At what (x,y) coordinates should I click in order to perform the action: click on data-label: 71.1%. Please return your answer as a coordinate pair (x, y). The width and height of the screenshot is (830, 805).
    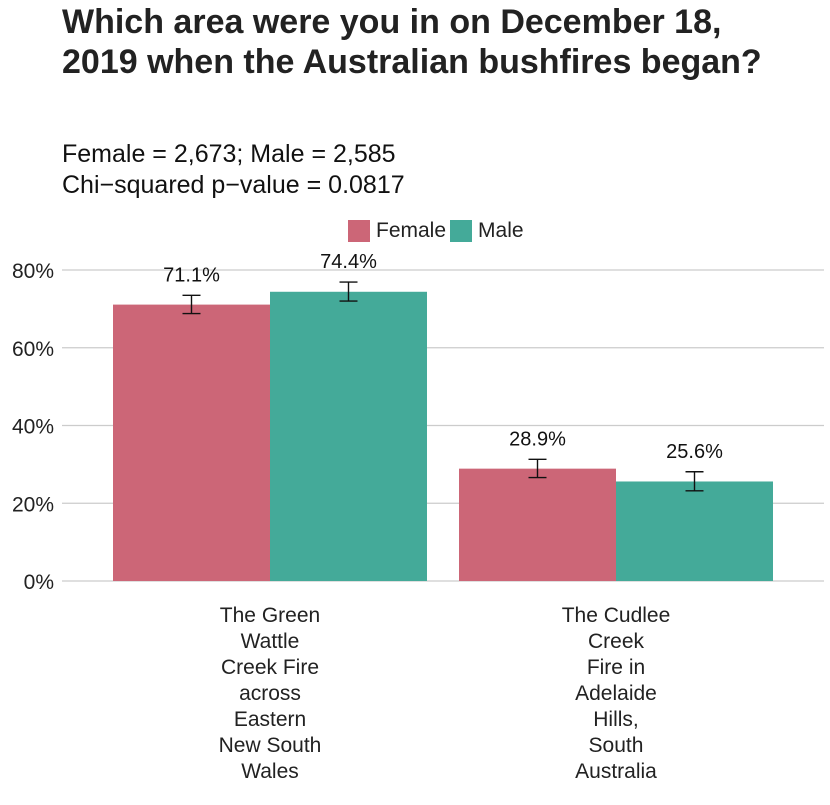
    Looking at the image, I should click on (191, 275).